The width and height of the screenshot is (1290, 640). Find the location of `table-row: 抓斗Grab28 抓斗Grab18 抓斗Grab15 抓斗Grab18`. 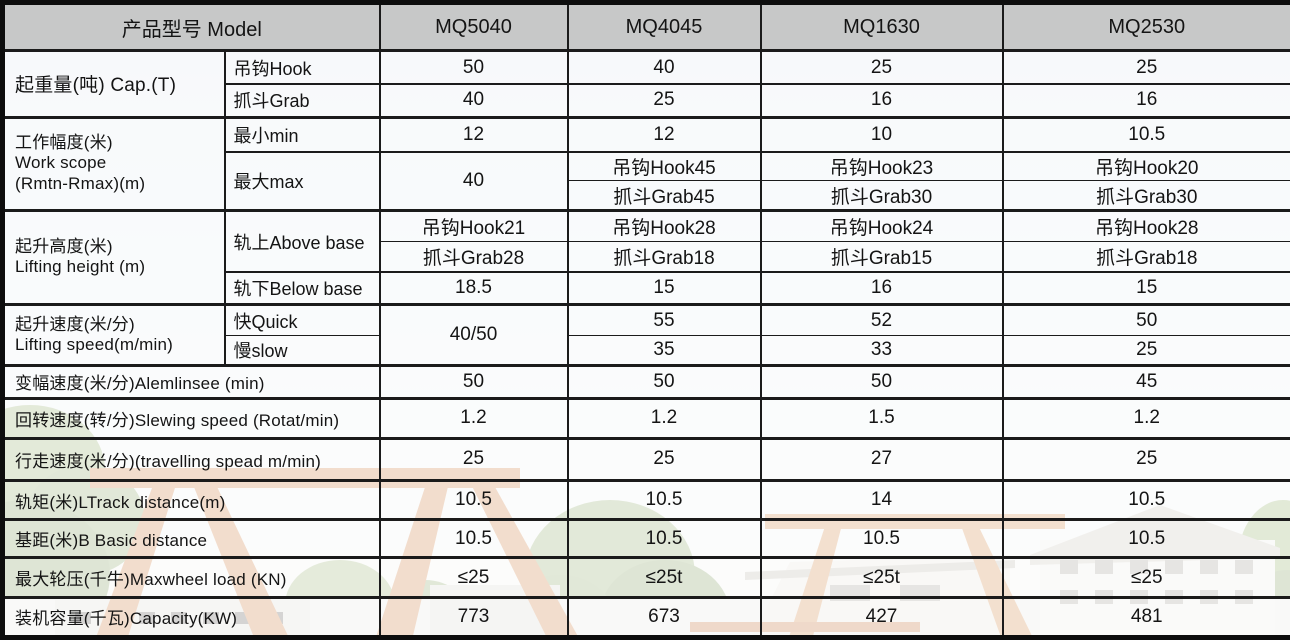

table-row: 抓斗Grab28 抓斗Grab18 抓斗Grab15 抓斗Grab18 is located at coordinates (646, 257).